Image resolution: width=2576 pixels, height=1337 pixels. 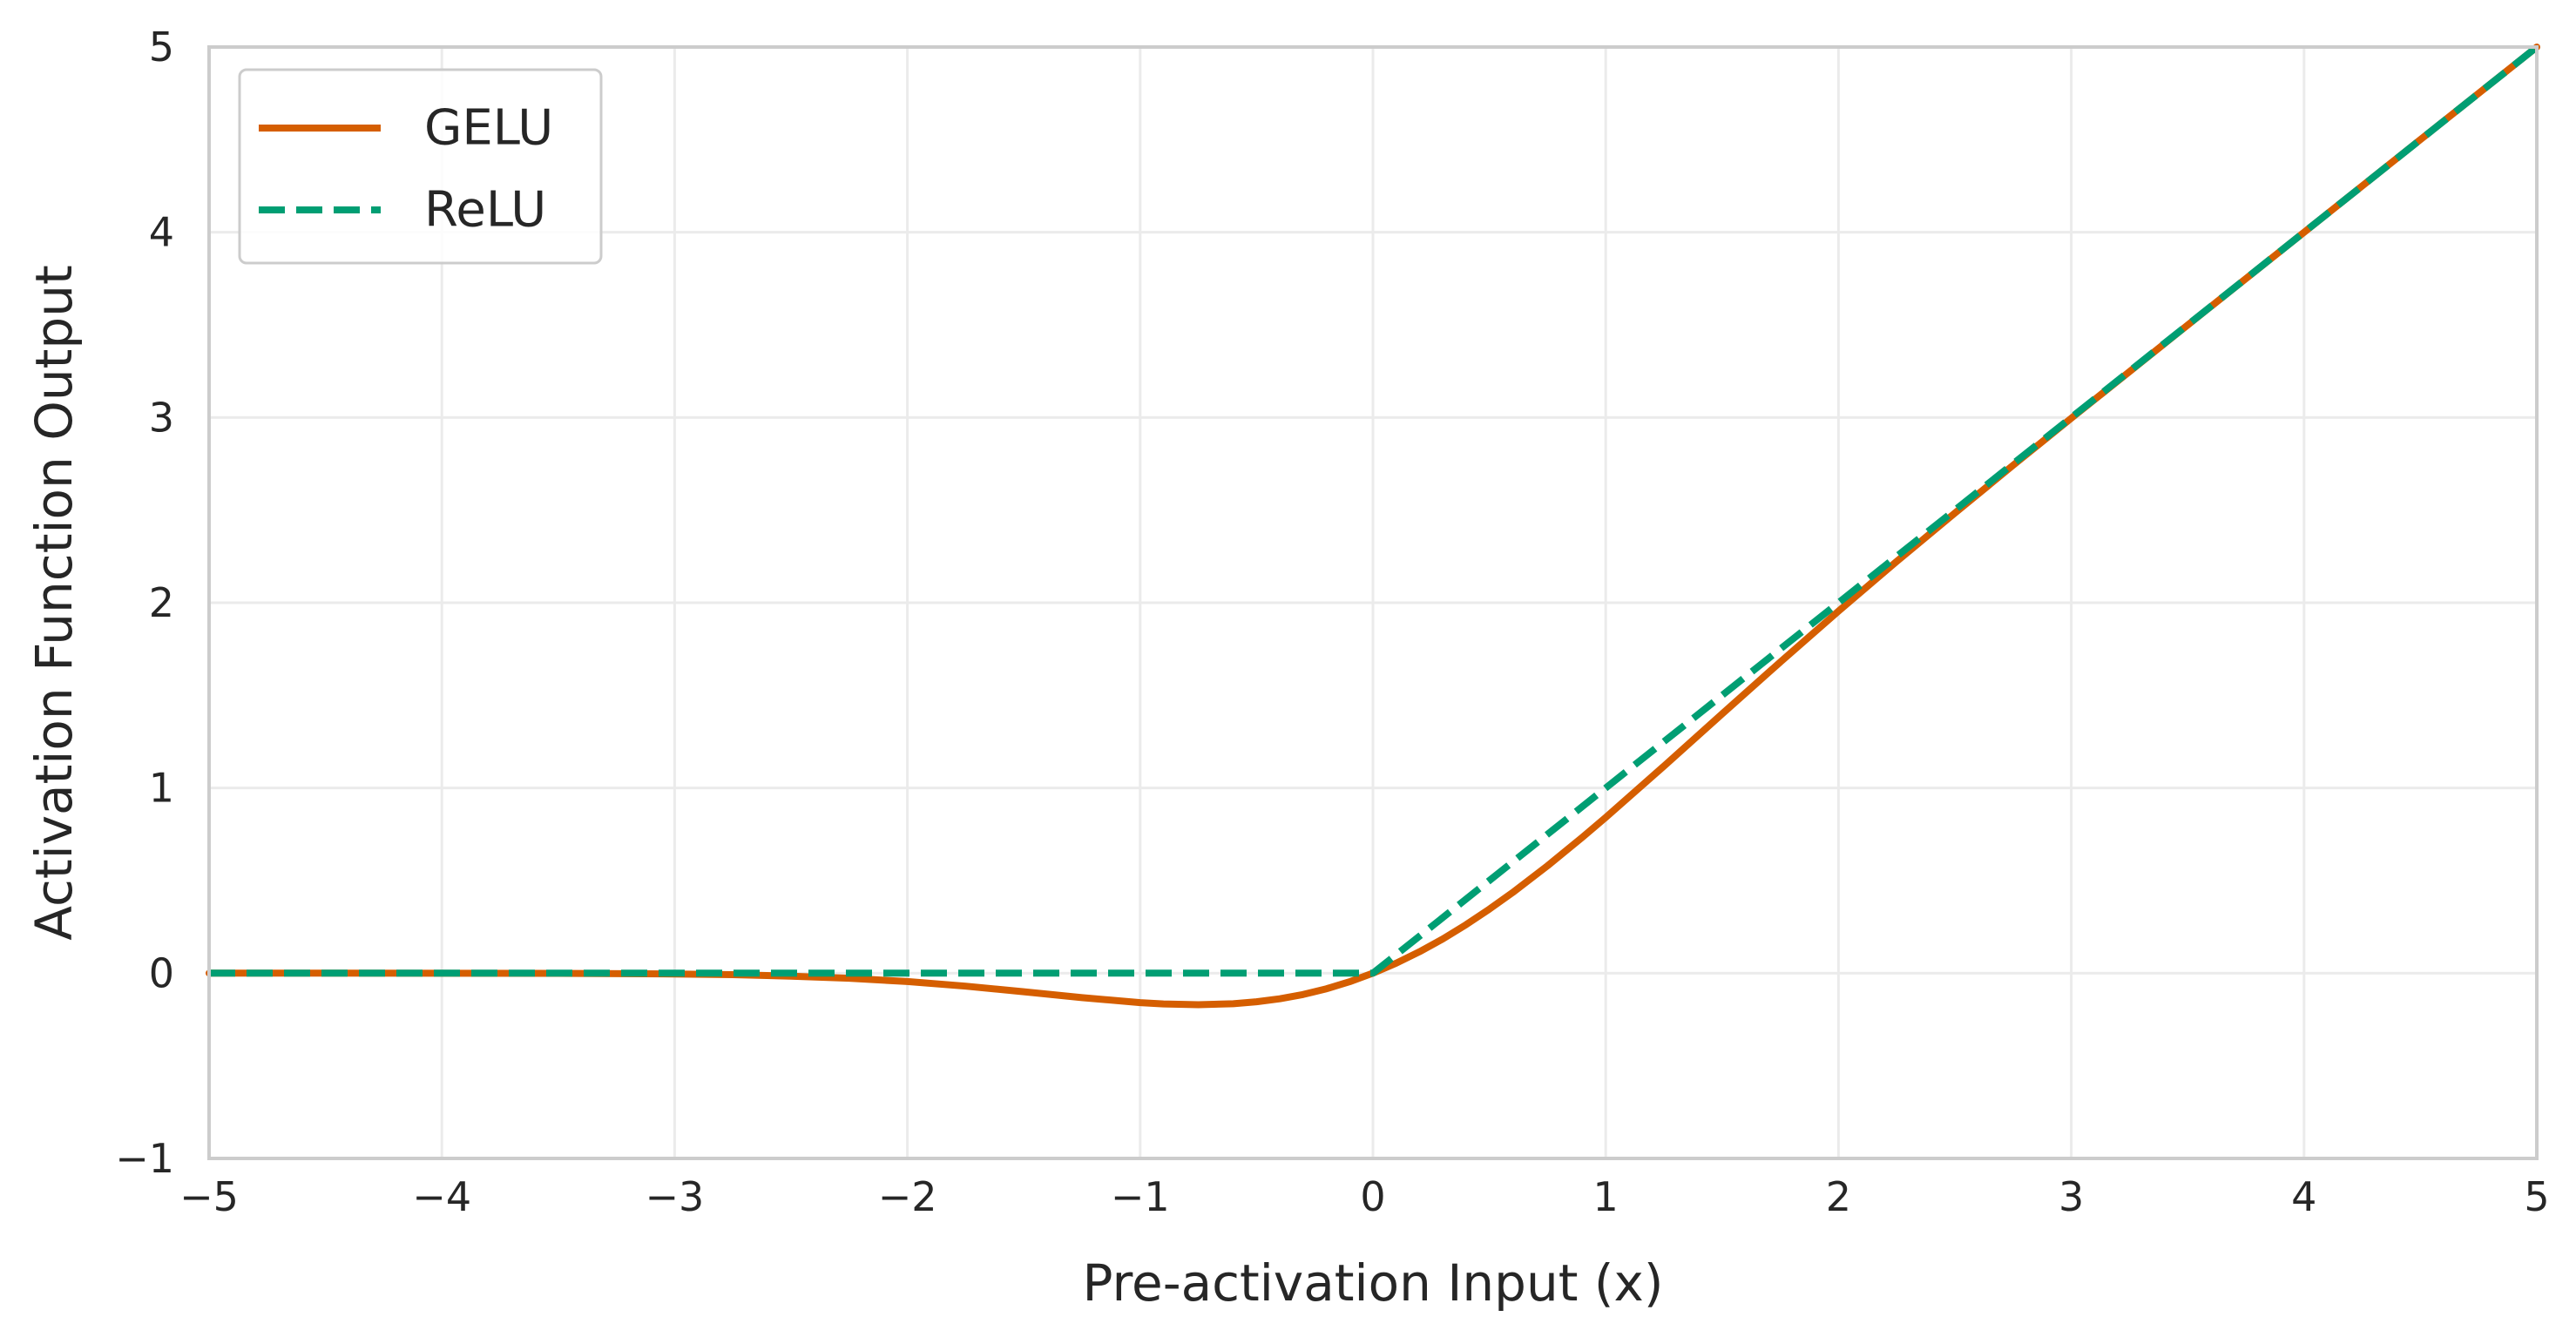 What do you see at coordinates (161, 973) in the screenshot?
I see `y-tick-label: 0` at bounding box center [161, 973].